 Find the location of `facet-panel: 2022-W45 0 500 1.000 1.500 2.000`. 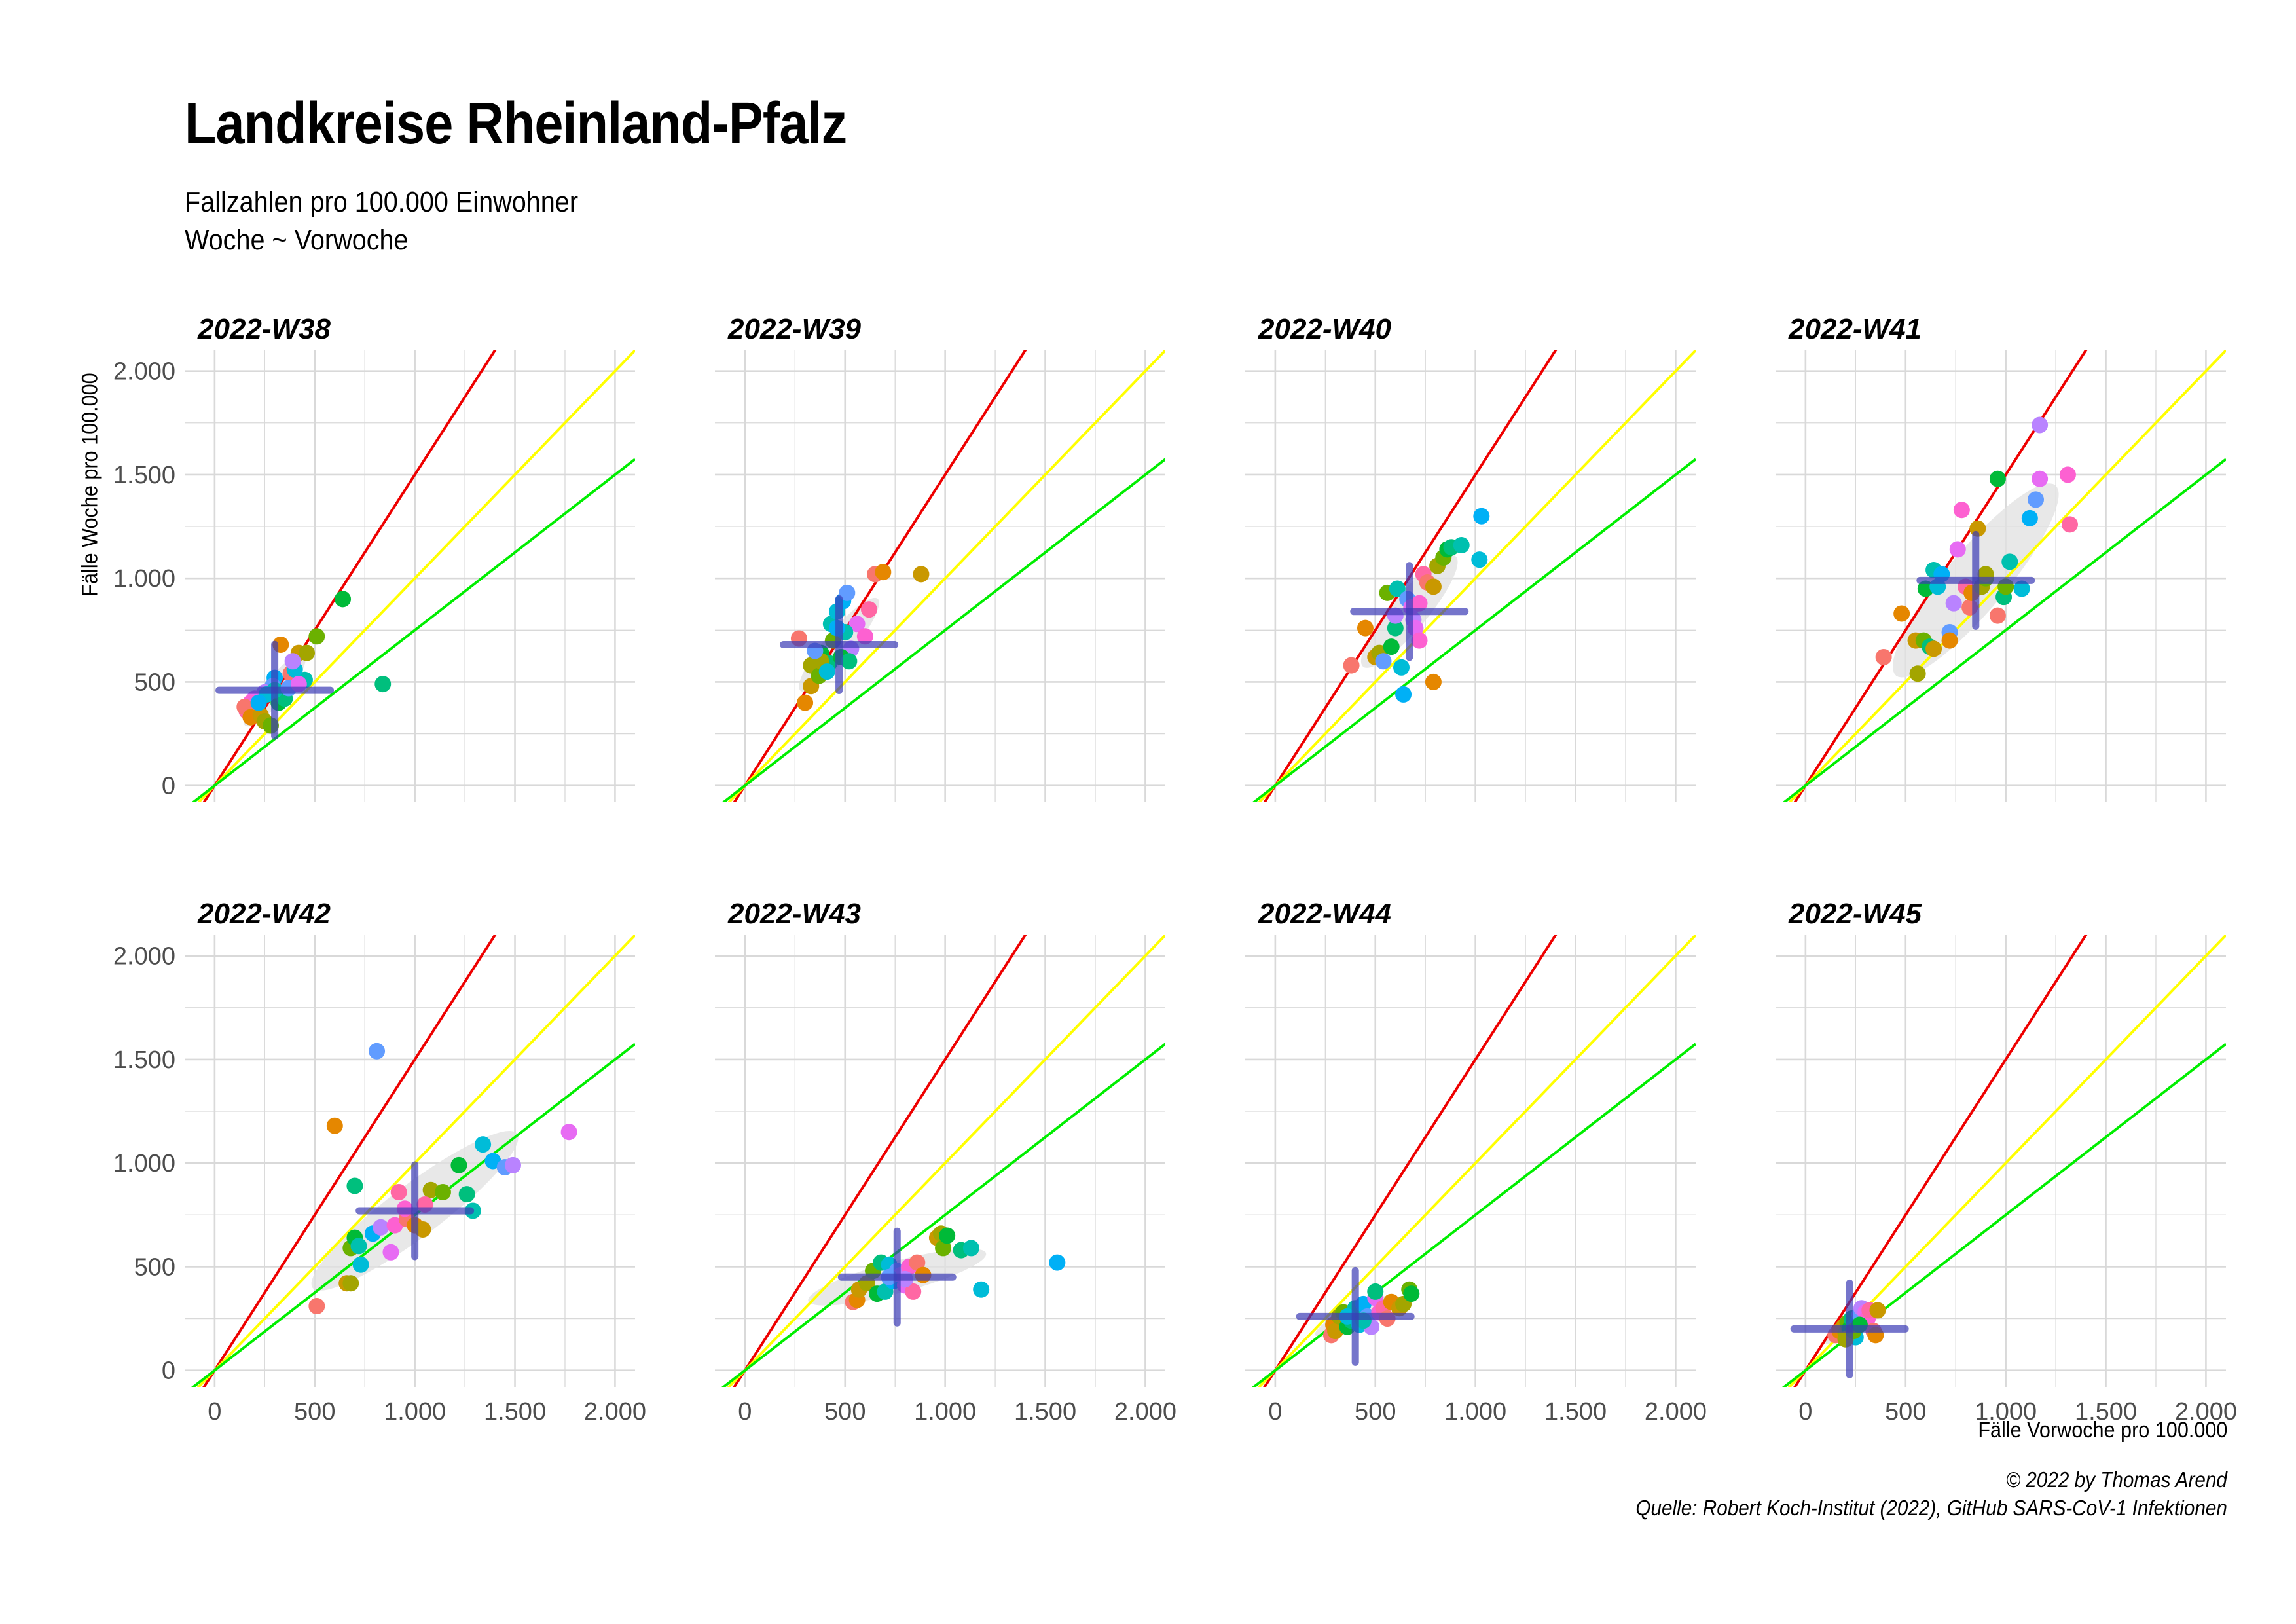

facet-panel: 2022-W45 0 500 1.000 1.500 2.000 is located at coordinates (2006, 1162).